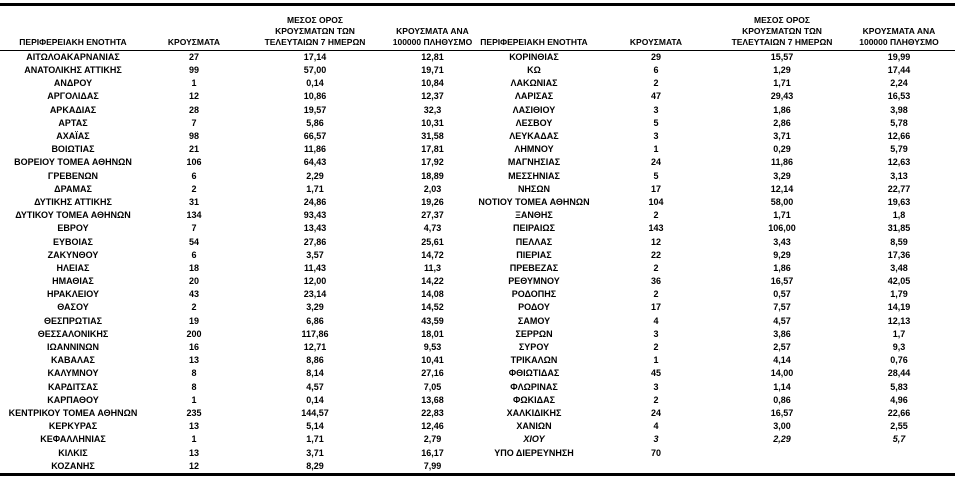 This screenshot has height=491, width=955. I want to click on header-region-left: ΠΕΡΙΦΕΡΕΙΑΚΗ ΕΝΟΤΗΤΑ, so click(73, 27).